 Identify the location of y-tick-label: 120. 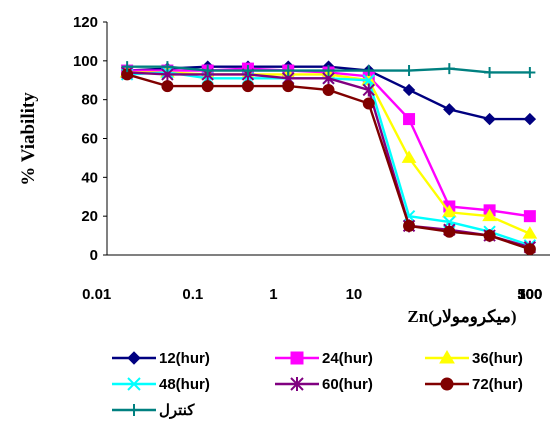
(85, 22).